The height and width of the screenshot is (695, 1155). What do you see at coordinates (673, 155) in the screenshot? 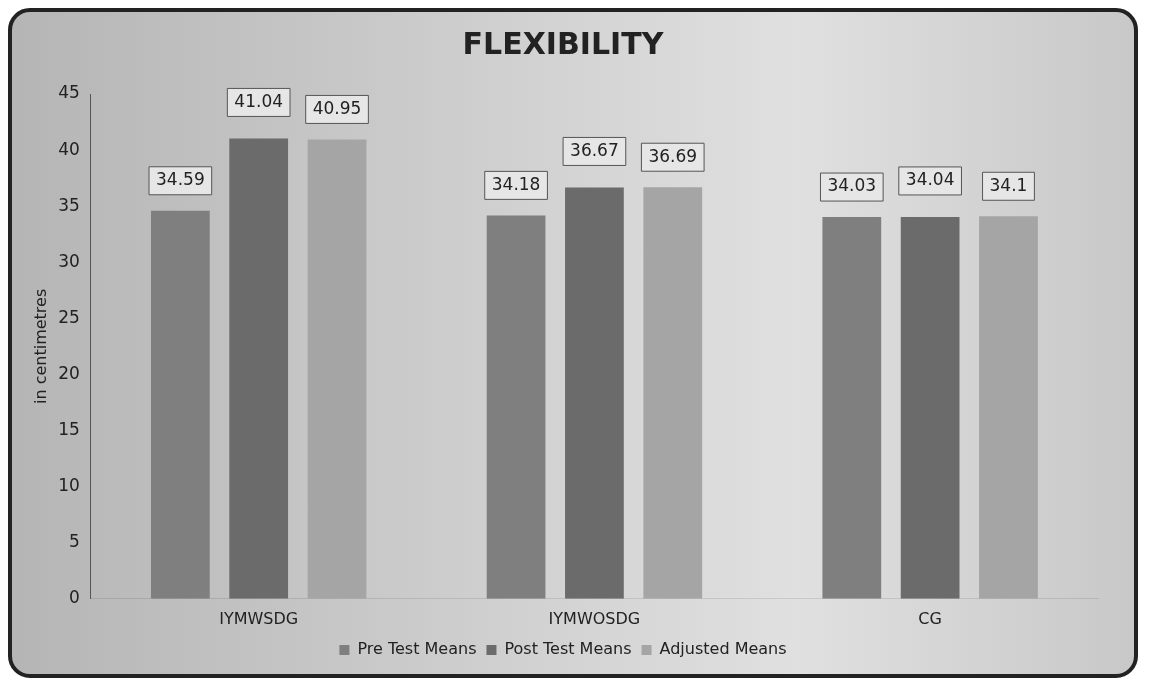
I see `data-label: 36.69` at bounding box center [673, 155].